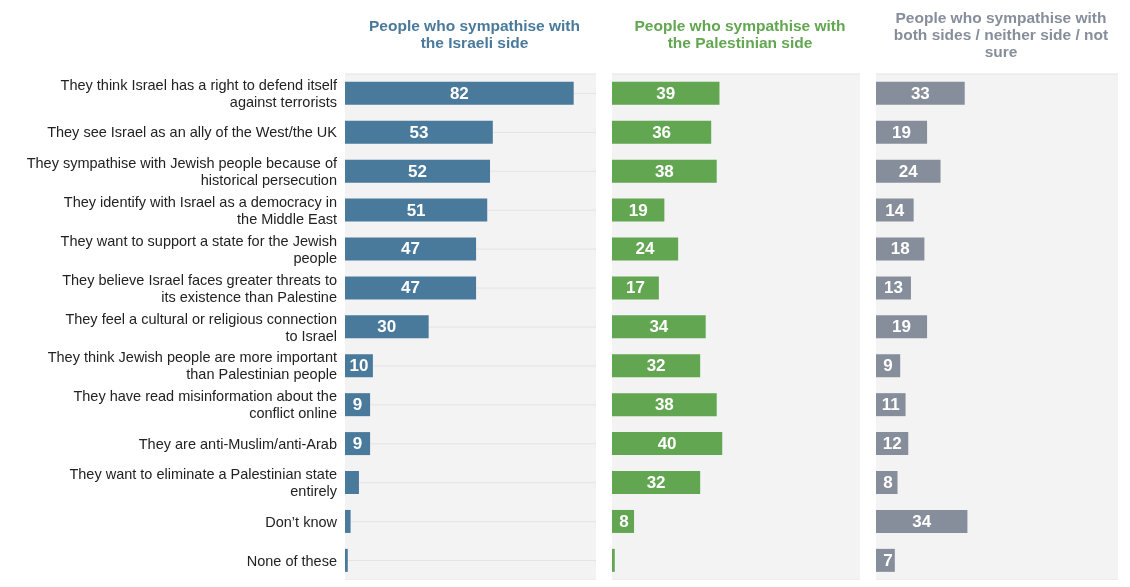  What do you see at coordinates (192, 132) in the screenshot?
I see `y-tick-label: They see Israel as an ally of the West/the UK` at bounding box center [192, 132].